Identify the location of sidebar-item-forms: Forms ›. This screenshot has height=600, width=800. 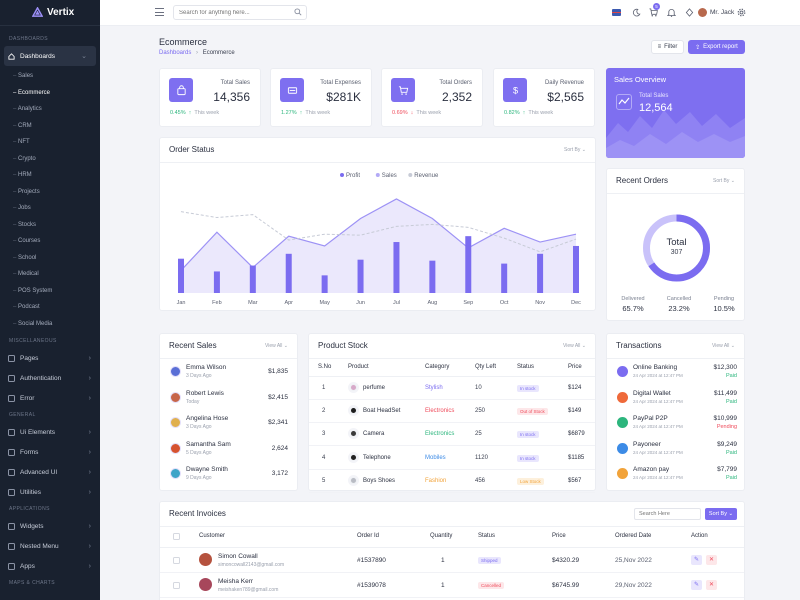
(50, 452).